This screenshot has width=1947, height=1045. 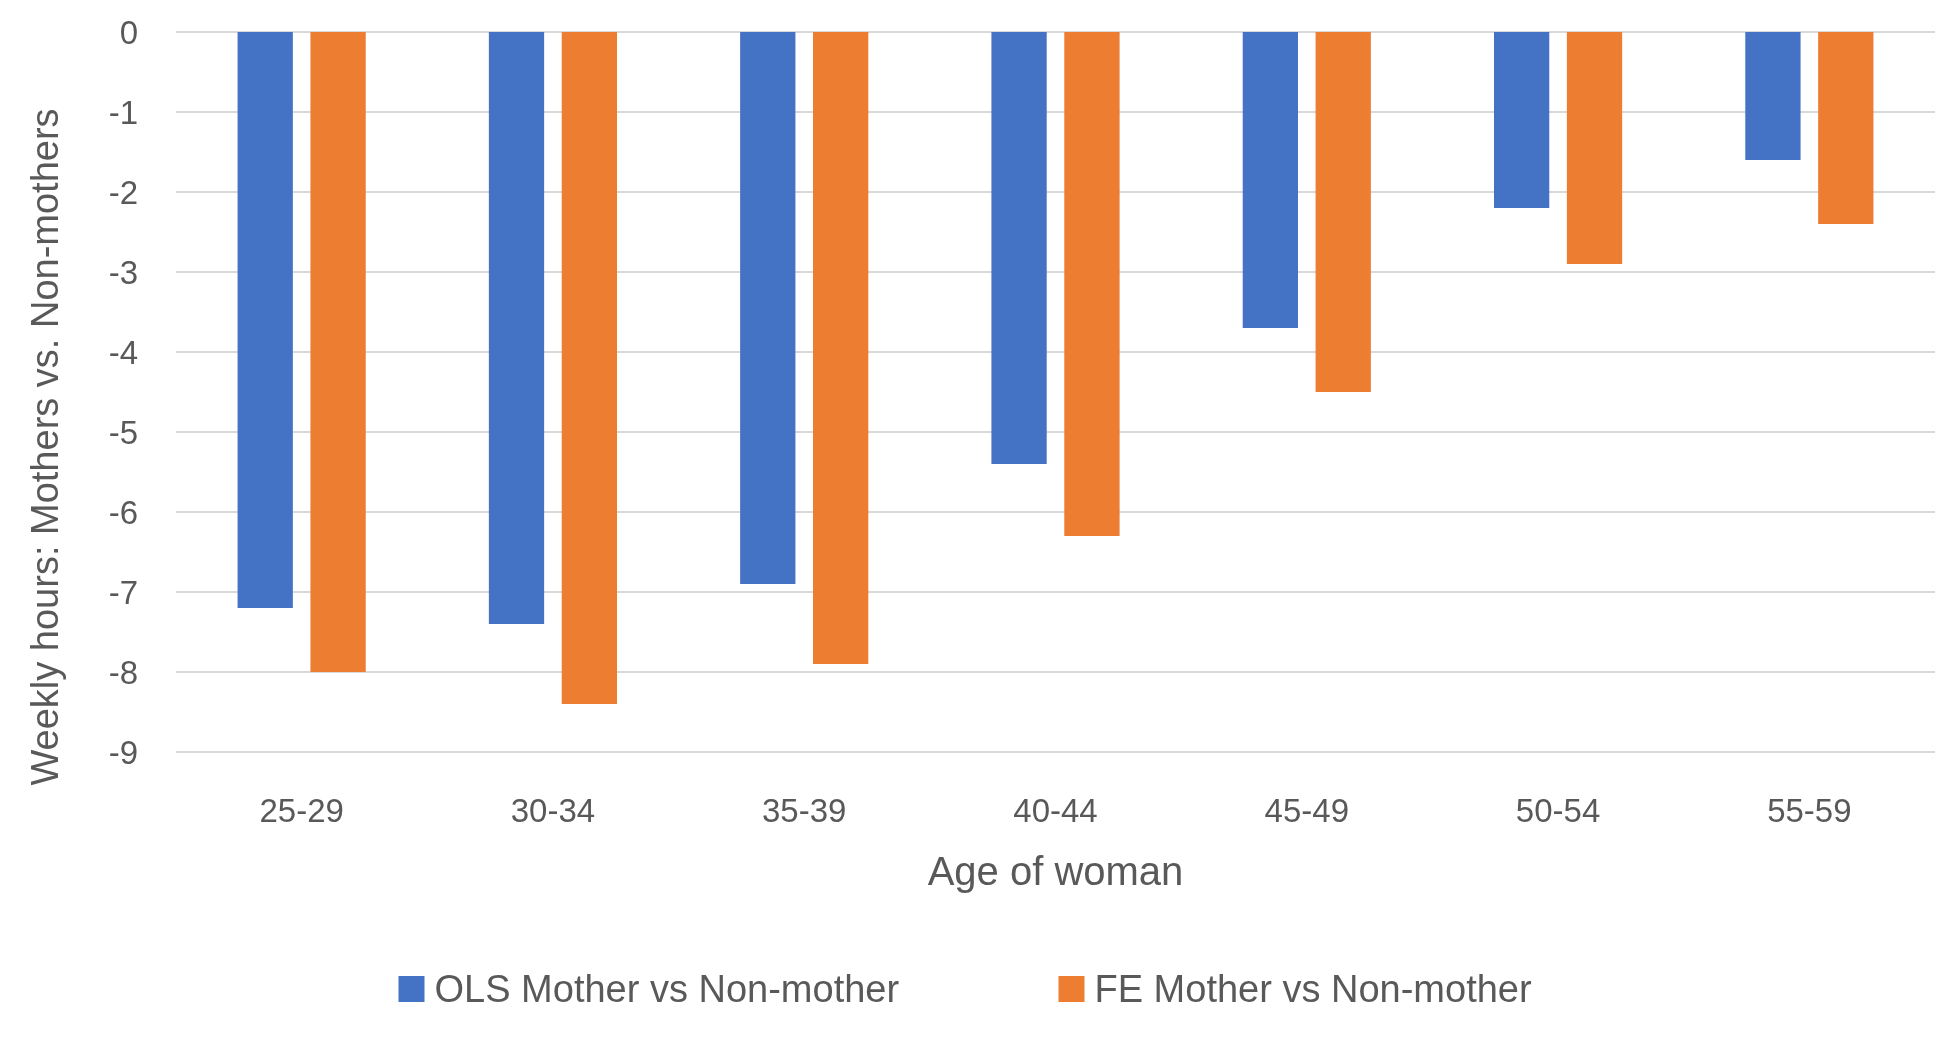 I want to click on legend-label: OLS Mother vs Non-mother, so click(x=667, y=989).